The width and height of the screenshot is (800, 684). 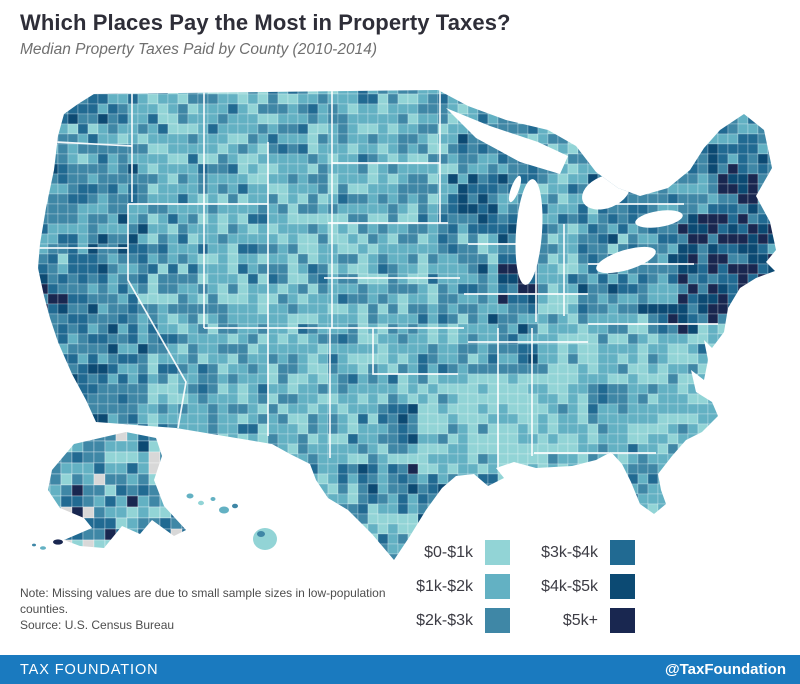 What do you see at coordinates (89, 669) in the screenshot?
I see `brand-name: TAX FOUNDATION` at bounding box center [89, 669].